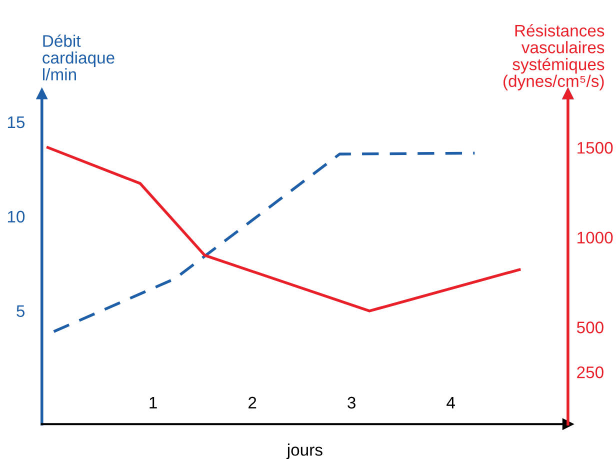  Describe the element at coordinates (352, 402) in the screenshot. I see `x-tick-label: 3` at that location.